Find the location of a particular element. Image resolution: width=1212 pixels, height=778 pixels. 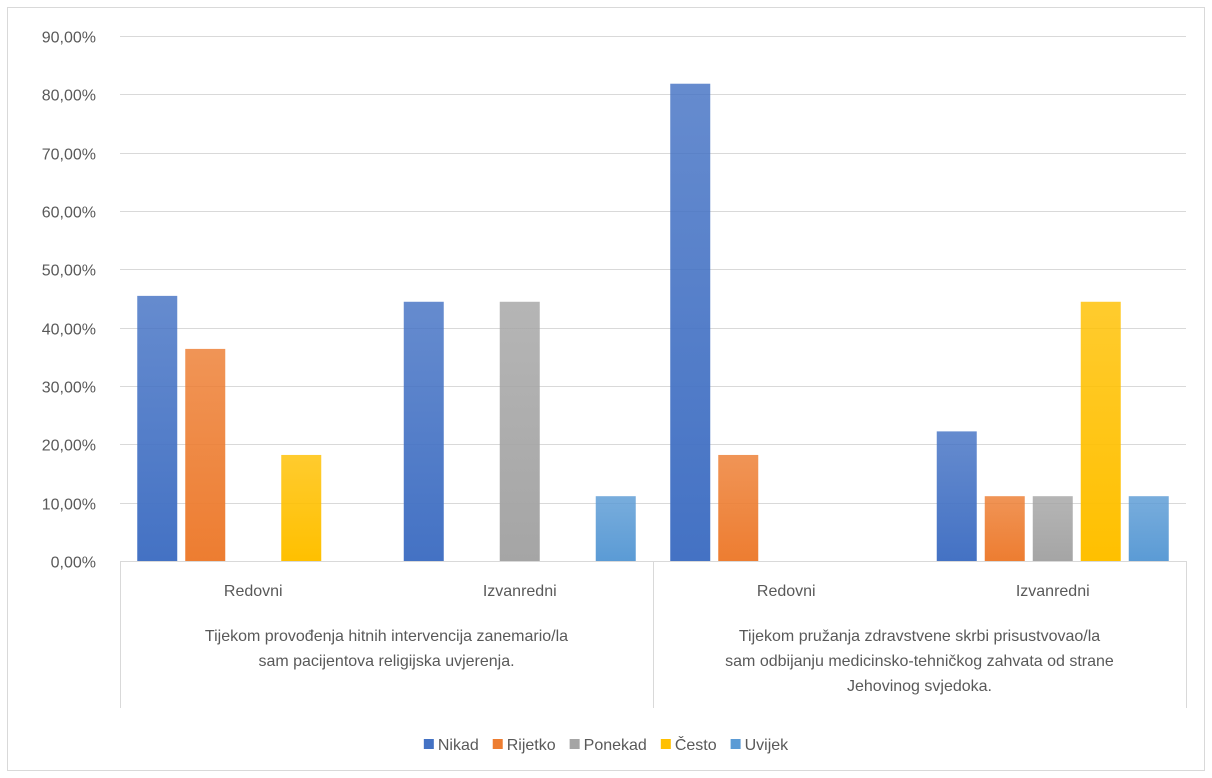

legend-item-često: Često is located at coordinates (688, 744).